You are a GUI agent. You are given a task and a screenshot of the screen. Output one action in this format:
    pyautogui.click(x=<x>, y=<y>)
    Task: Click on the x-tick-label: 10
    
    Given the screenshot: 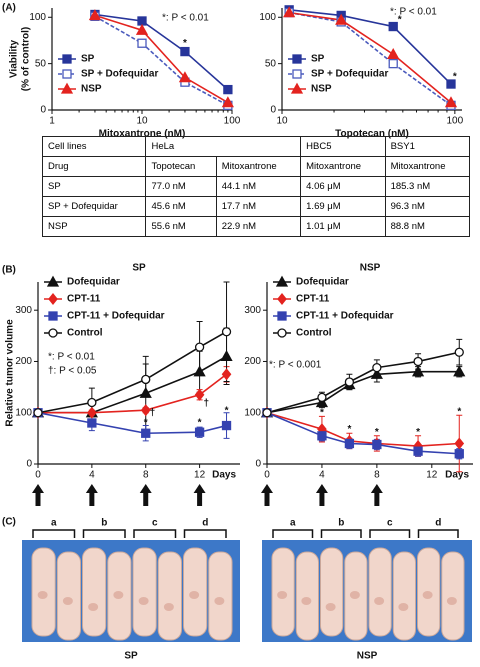 What is the action you would take?
    pyautogui.click(x=282, y=121)
    